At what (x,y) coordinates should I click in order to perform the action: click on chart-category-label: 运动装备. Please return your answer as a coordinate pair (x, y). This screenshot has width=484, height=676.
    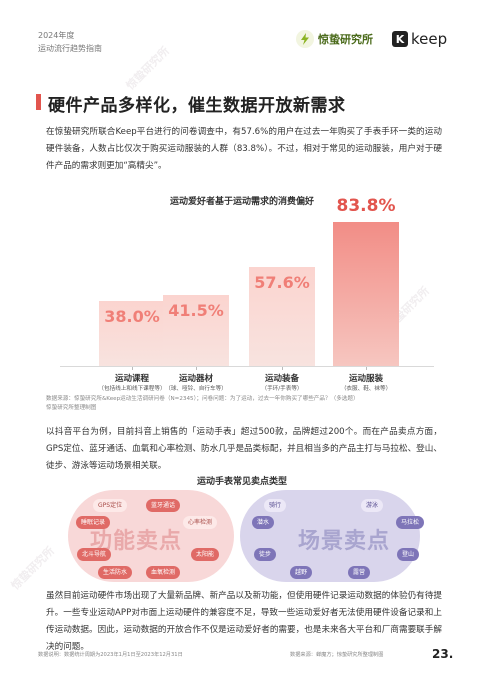
    Looking at the image, I should click on (281, 379).